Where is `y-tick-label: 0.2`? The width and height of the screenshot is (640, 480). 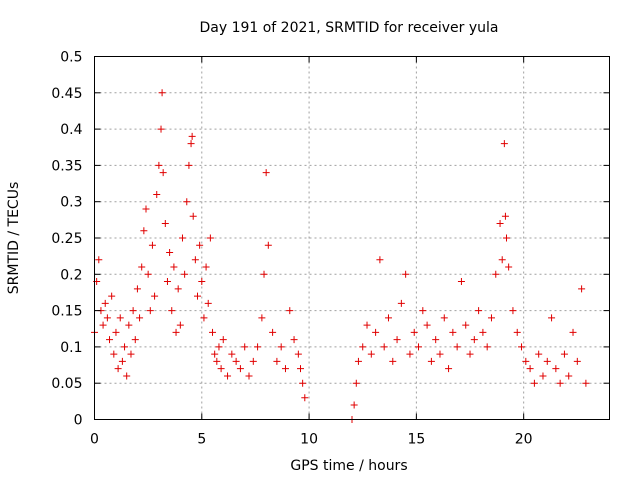 y-tick-label: 0.2 is located at coordinates (71, 275).